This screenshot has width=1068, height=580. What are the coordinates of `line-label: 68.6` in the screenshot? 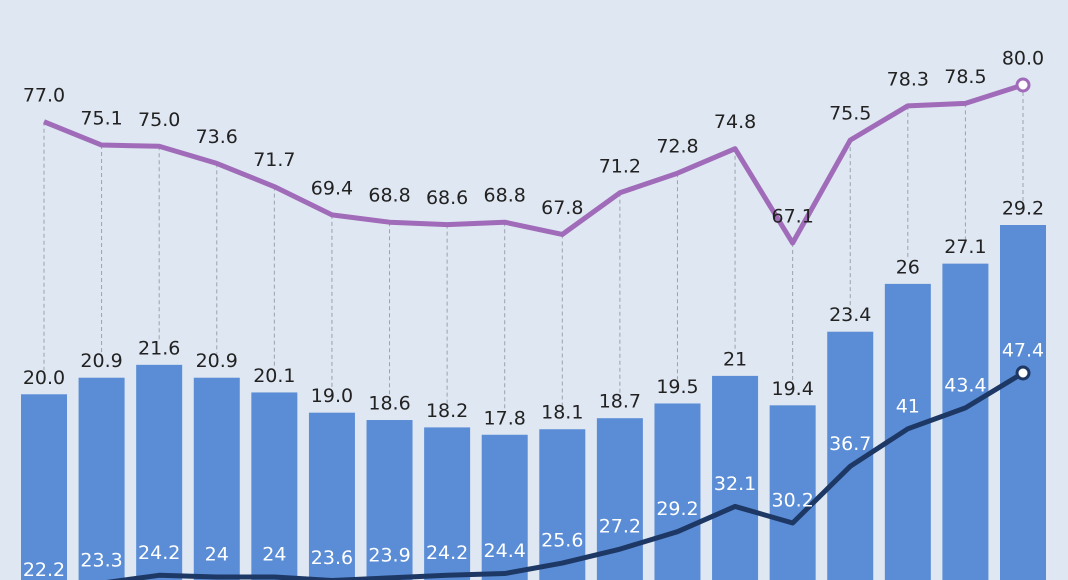 It's located at (447, 198).